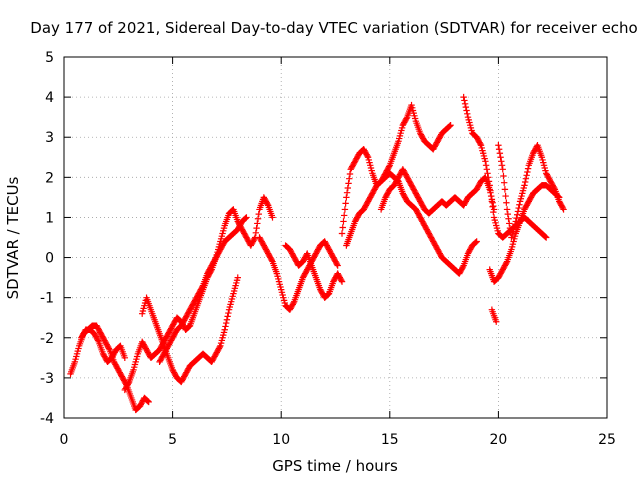 The height and width of the screenshot is (480, 640). What do you see at coordinates (281, 440) in the screenshot?
I see `x-tick-label: 10` at bounding box center [281, 440].